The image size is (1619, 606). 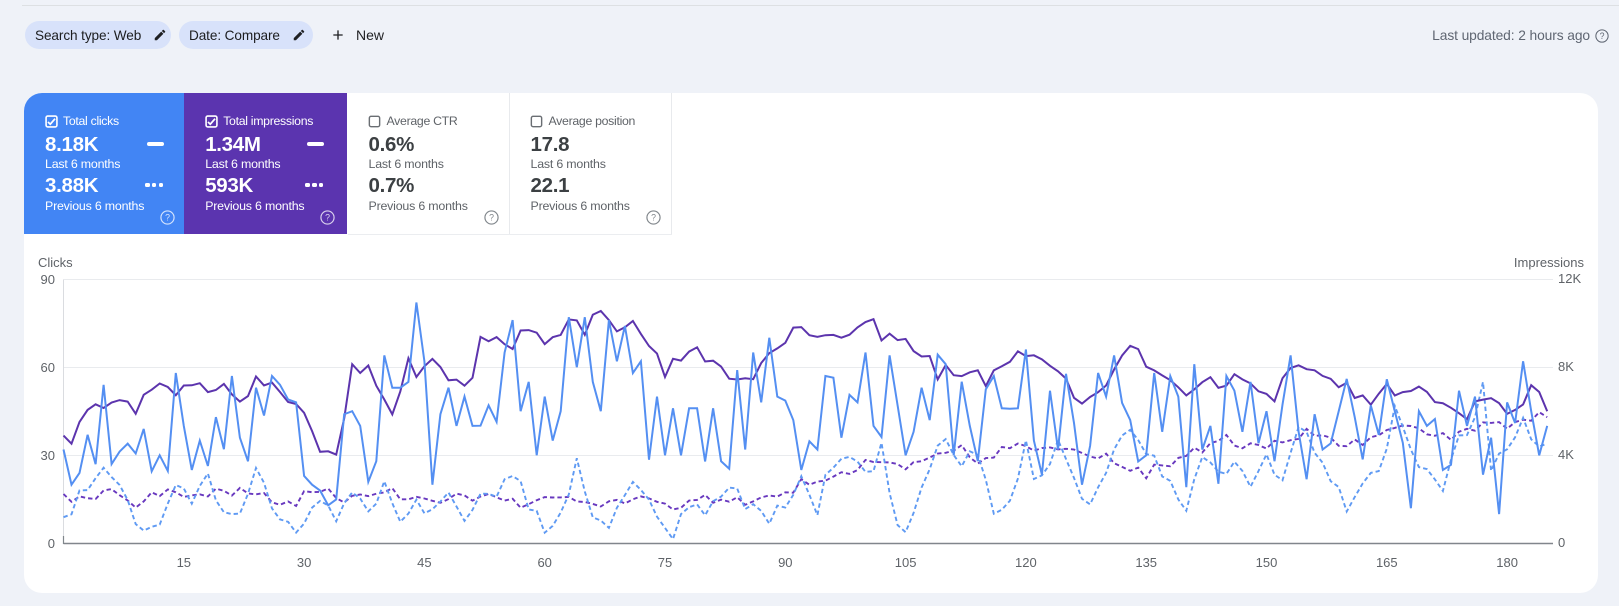 I want to click on svg-text: 12K, so click(x=1569, y=278).